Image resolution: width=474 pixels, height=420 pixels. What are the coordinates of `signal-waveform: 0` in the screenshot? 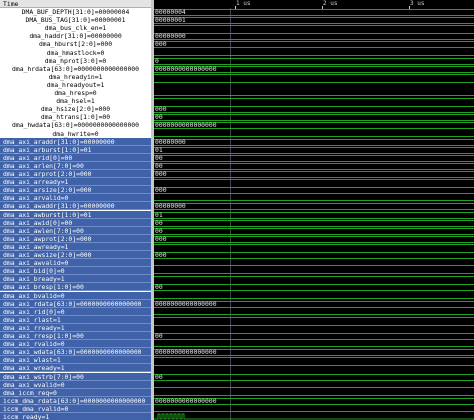 It's located at (314, 61).